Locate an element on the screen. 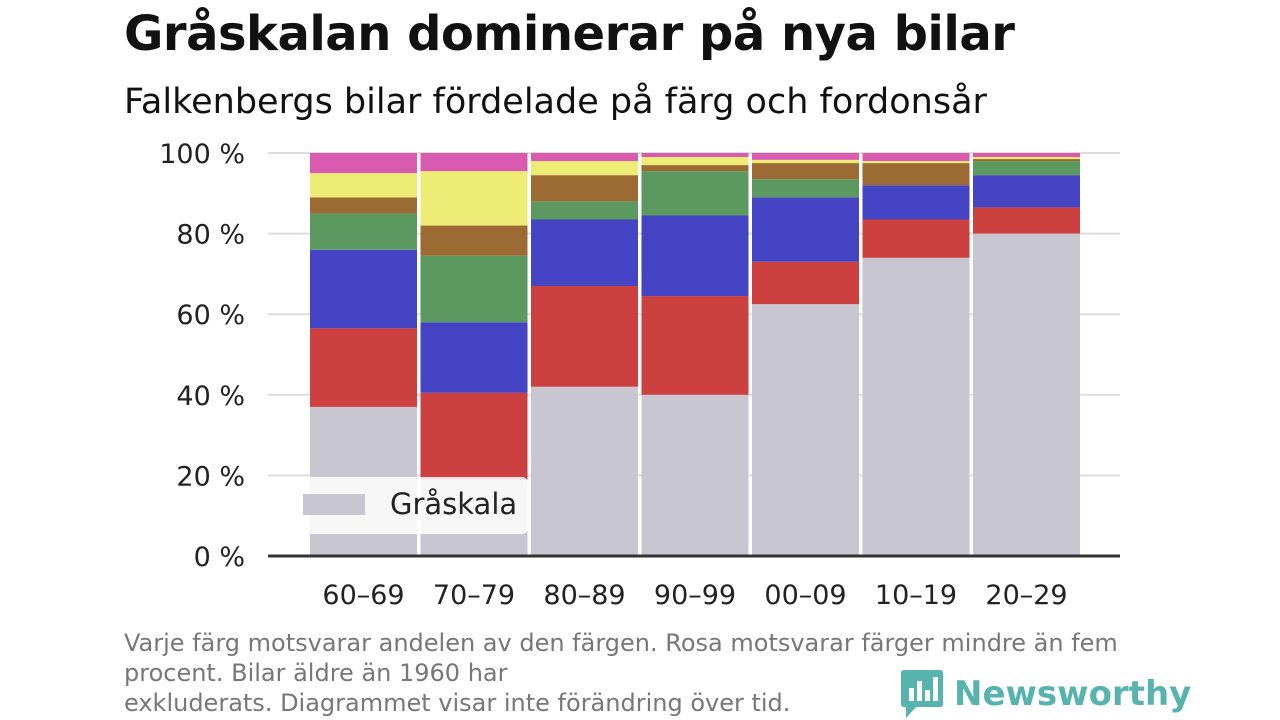 The height and width of the screenshot is (720, 1280). y-tick-label: 0 % is located at coordinates (219, 557).